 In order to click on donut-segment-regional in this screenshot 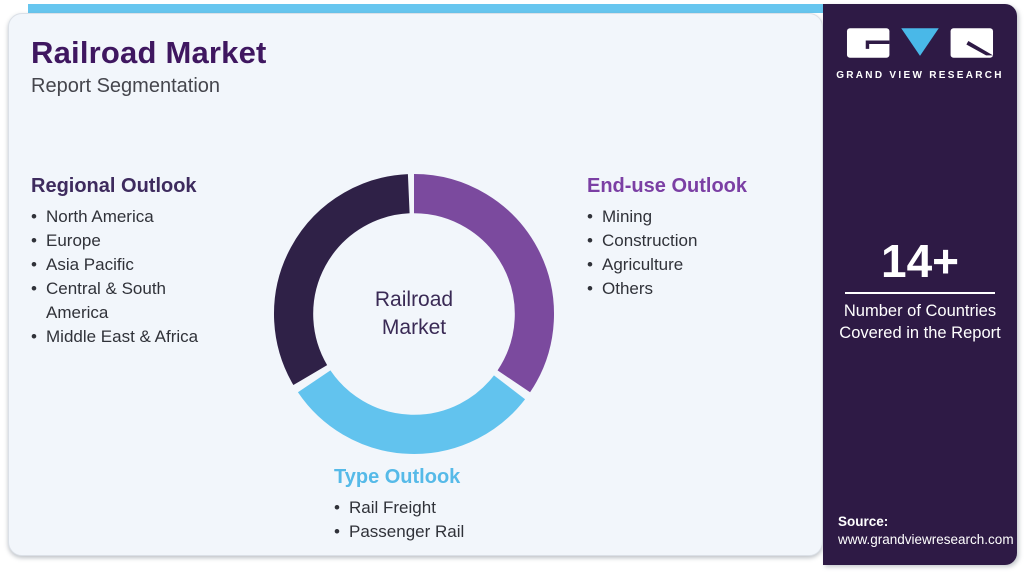, I will do `click(342, 280)`.